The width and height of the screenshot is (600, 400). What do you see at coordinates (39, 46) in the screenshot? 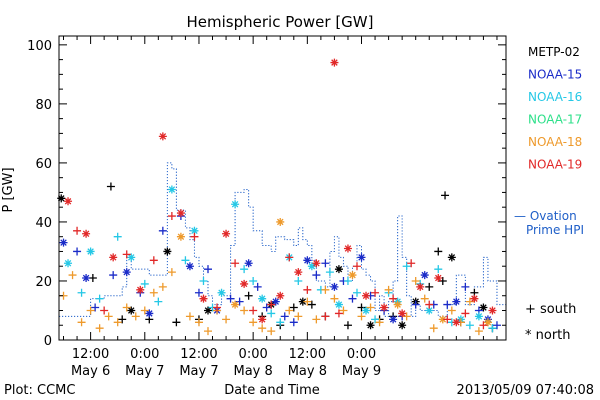
I see `y-tick-label: 100` at bounding box center [39, 46].